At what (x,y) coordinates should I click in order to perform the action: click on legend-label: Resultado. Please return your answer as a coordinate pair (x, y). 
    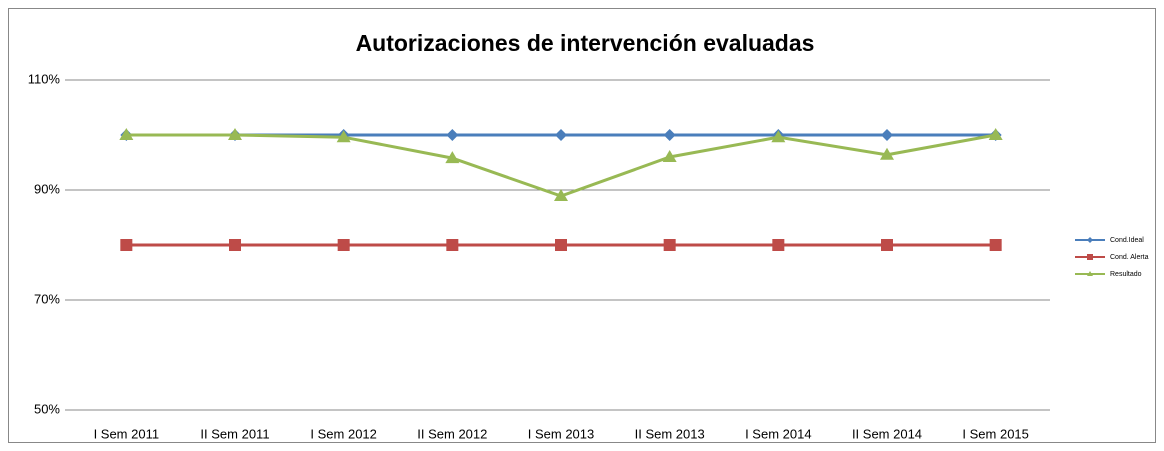
    Looking at the image, I should click on (1126, 274).